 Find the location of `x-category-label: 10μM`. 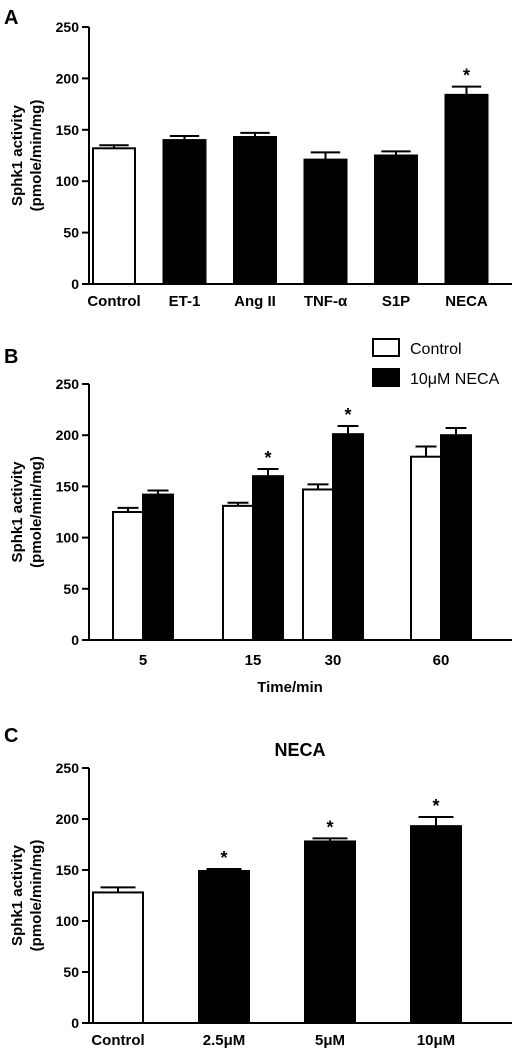

x-category-label: 10μM is located at coordinates (436, 1040).